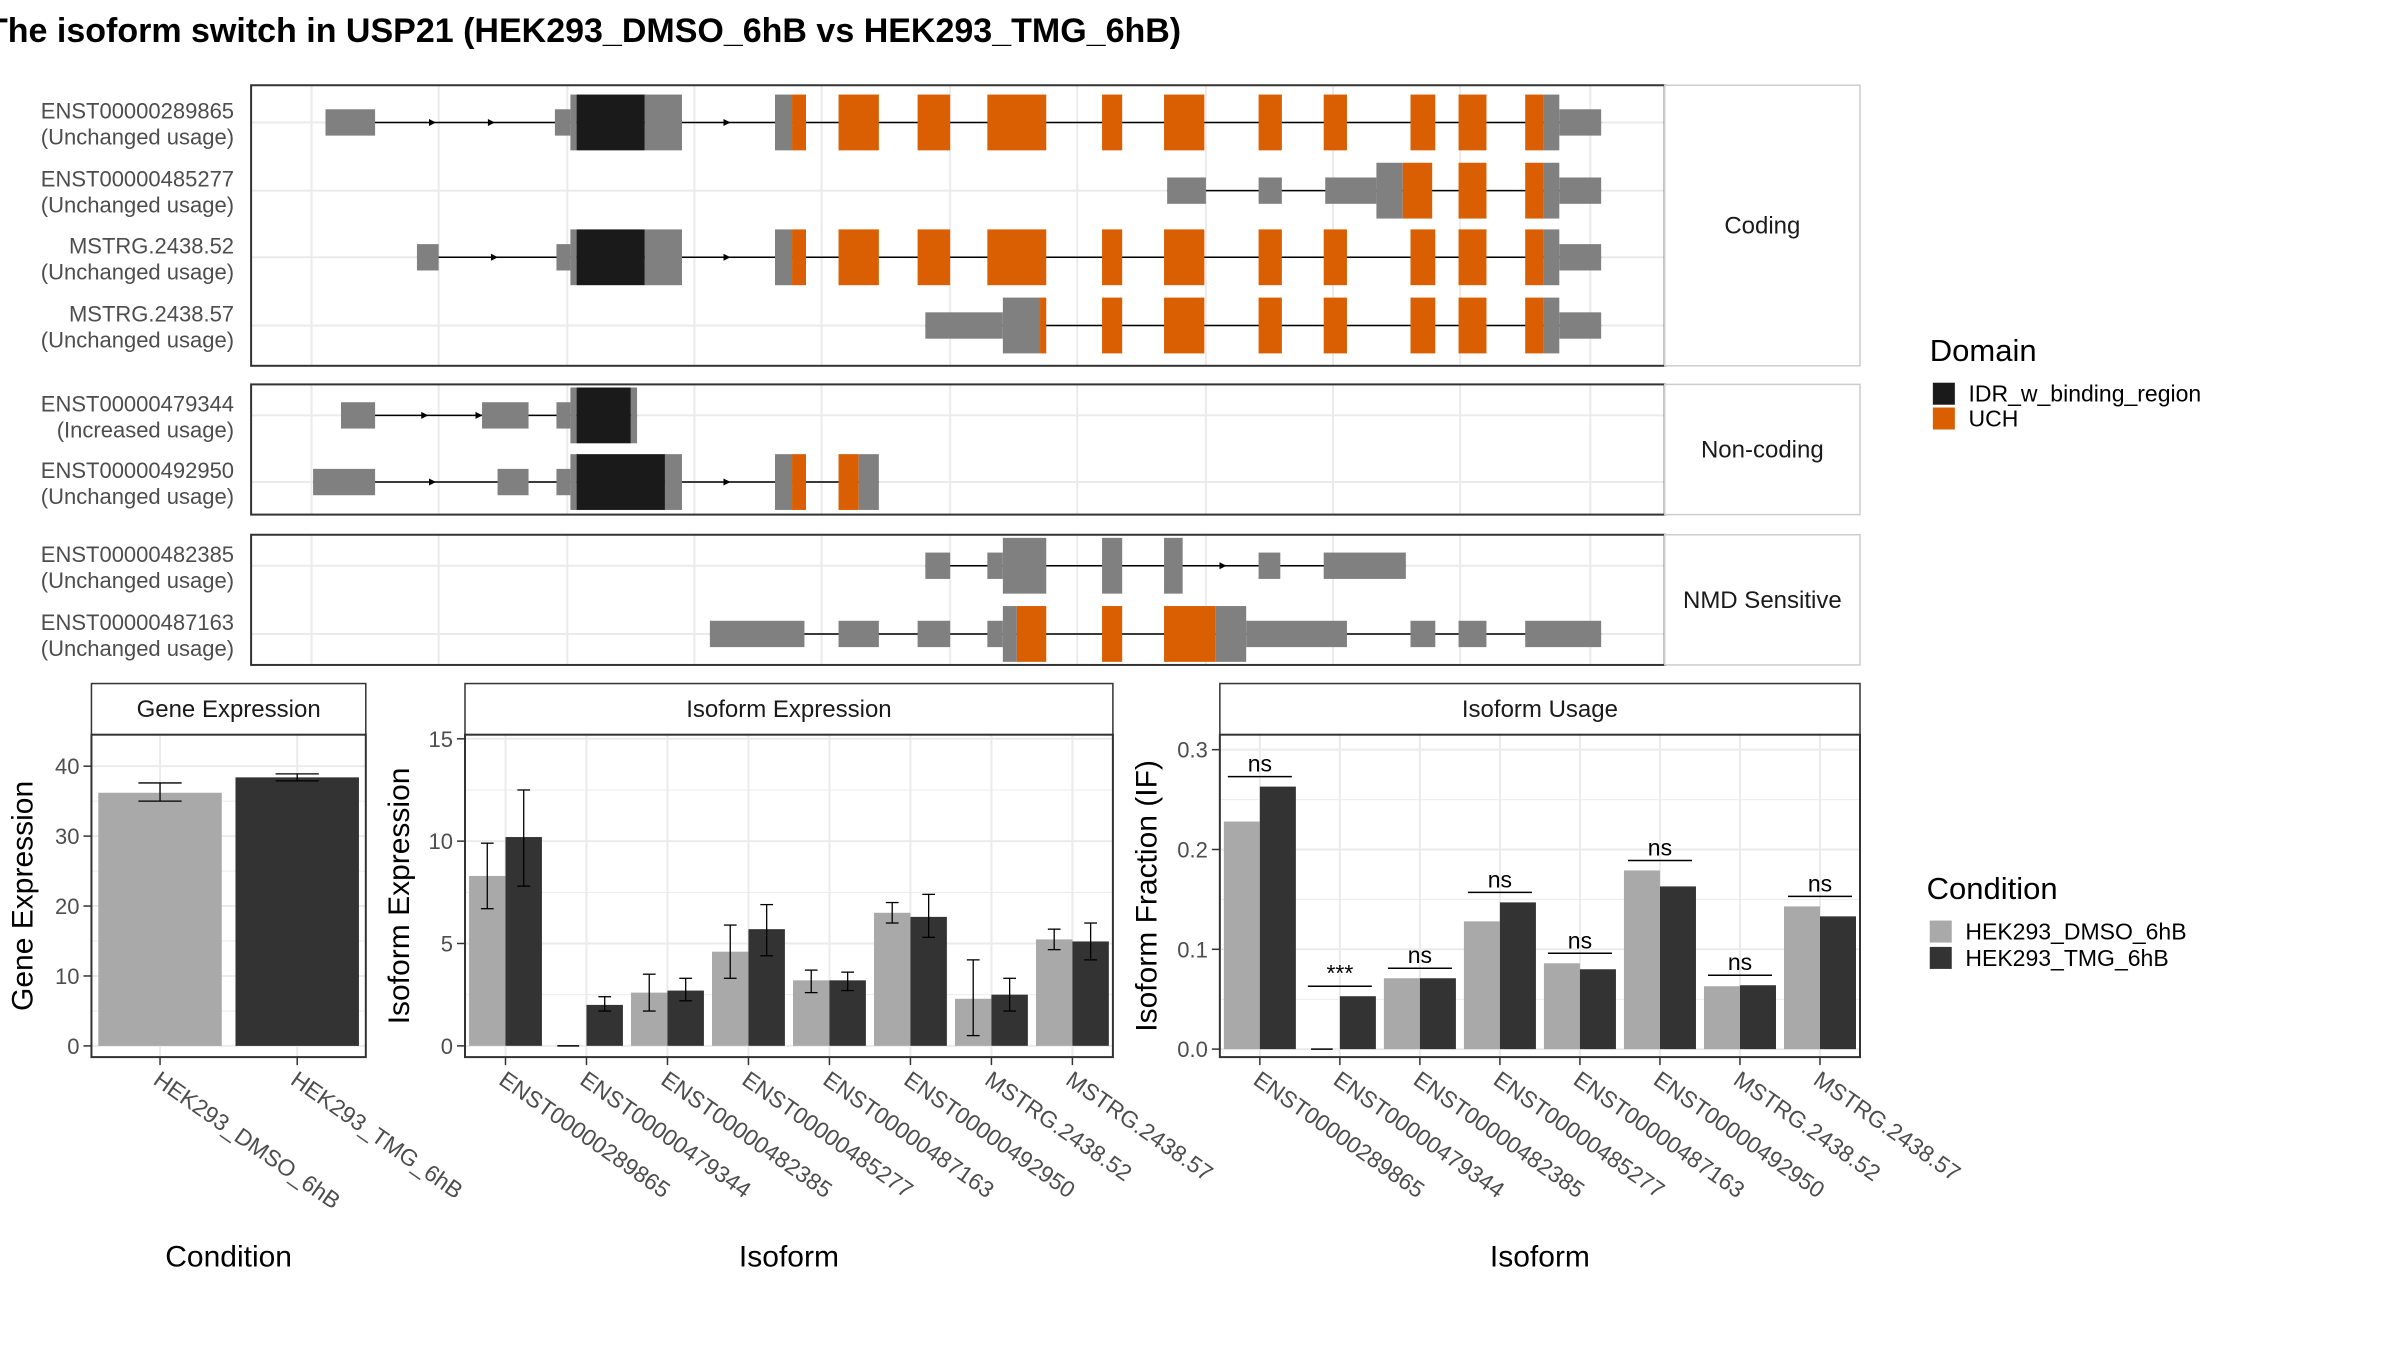  Describe the element at coordinates (23, 896) in the screenshot. I see `y-axis-label: Gene Expression` at that location.